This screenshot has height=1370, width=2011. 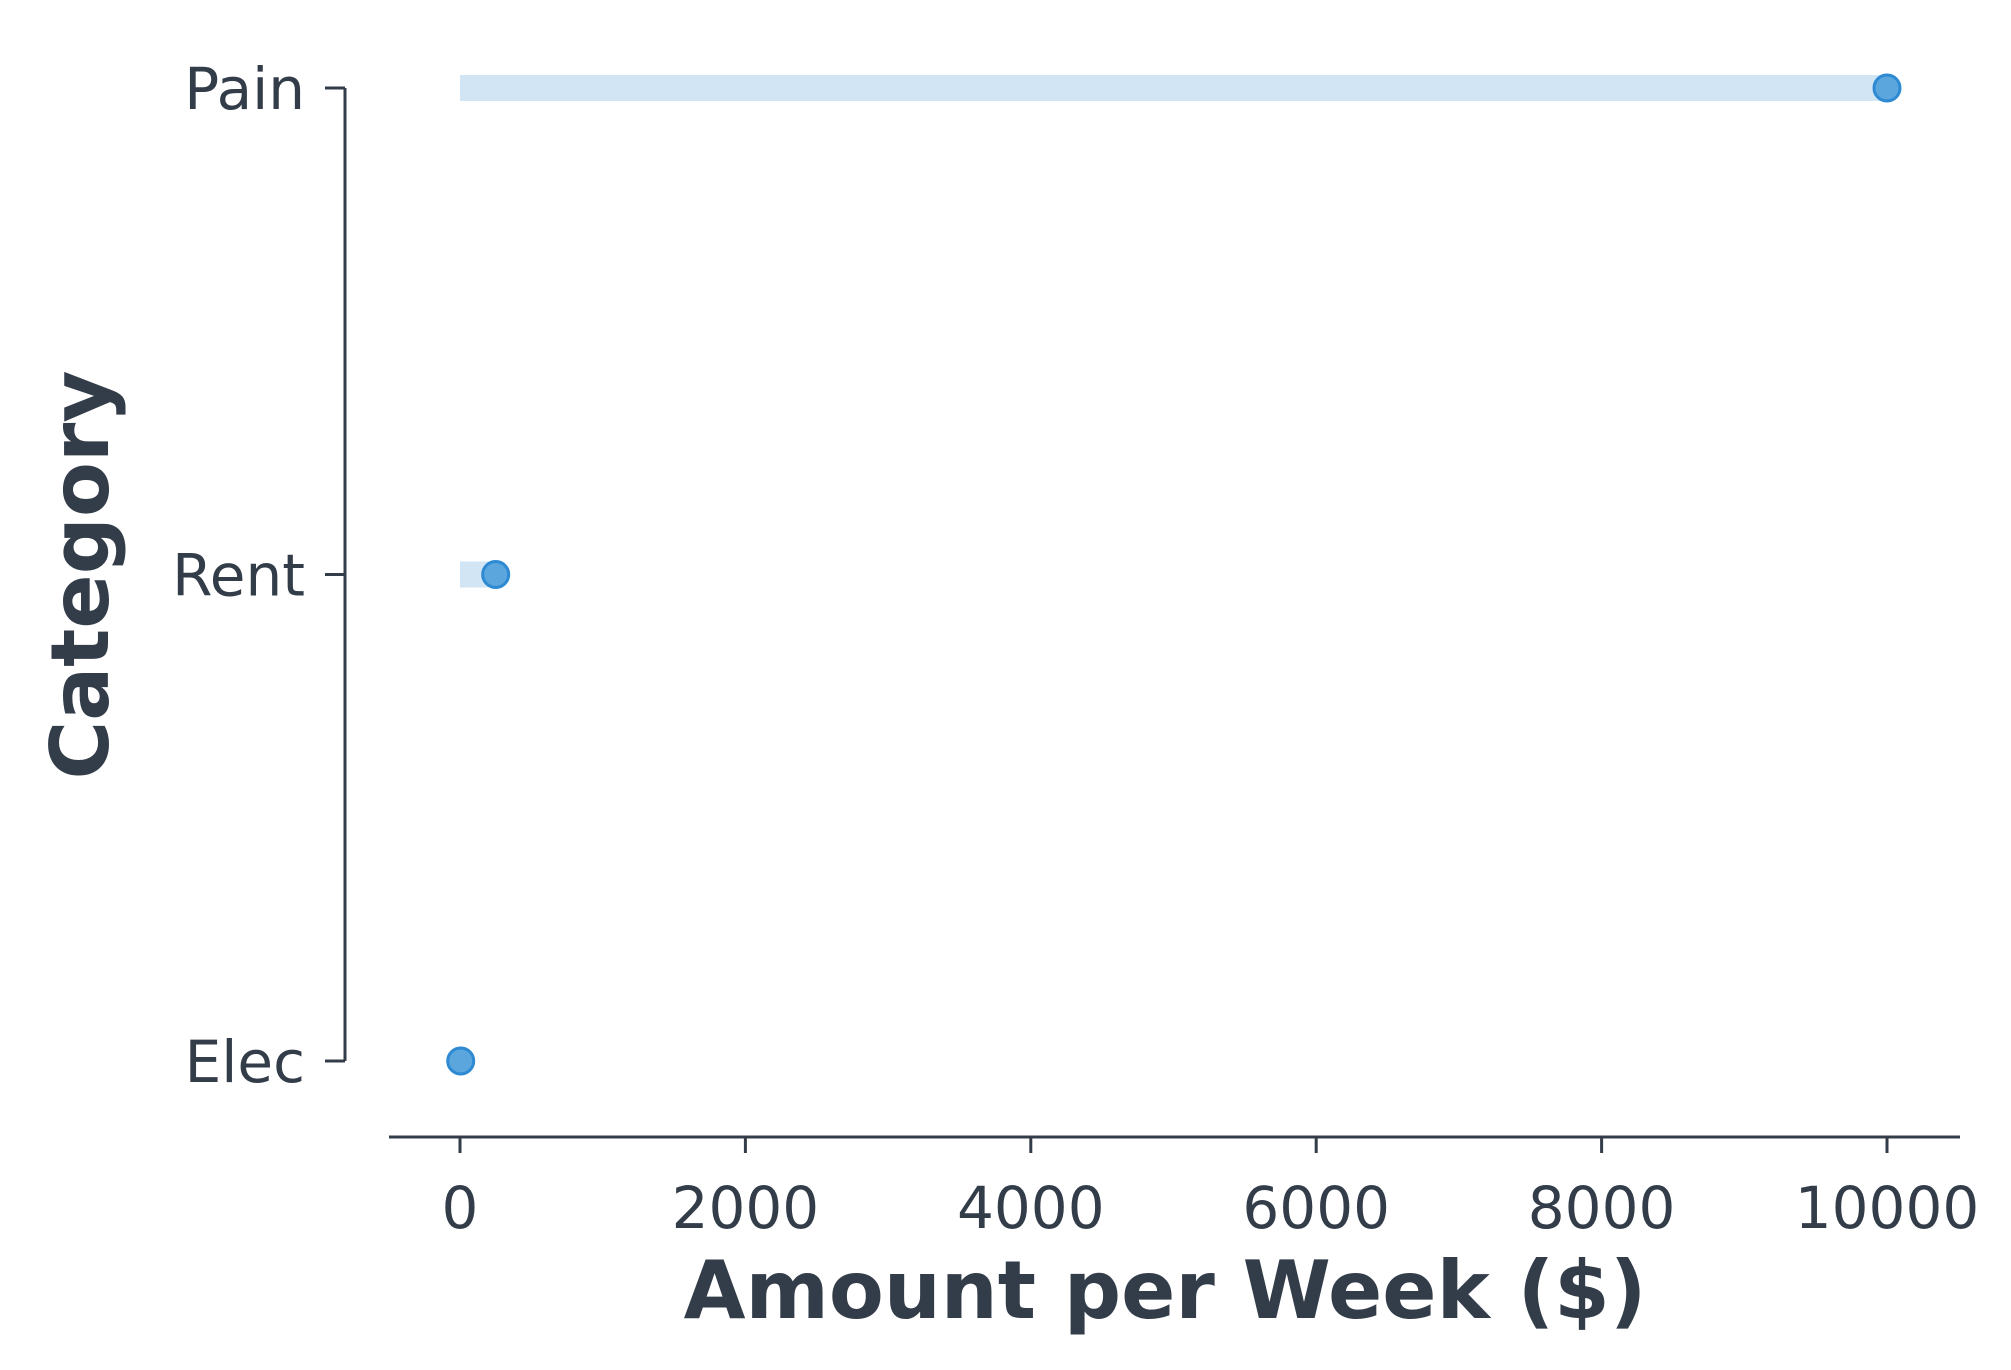 What do you see at coordinates (746, 1208) in the screenshot?
I see `x-tick-label: 2000` at bounding box center [746, 1208].